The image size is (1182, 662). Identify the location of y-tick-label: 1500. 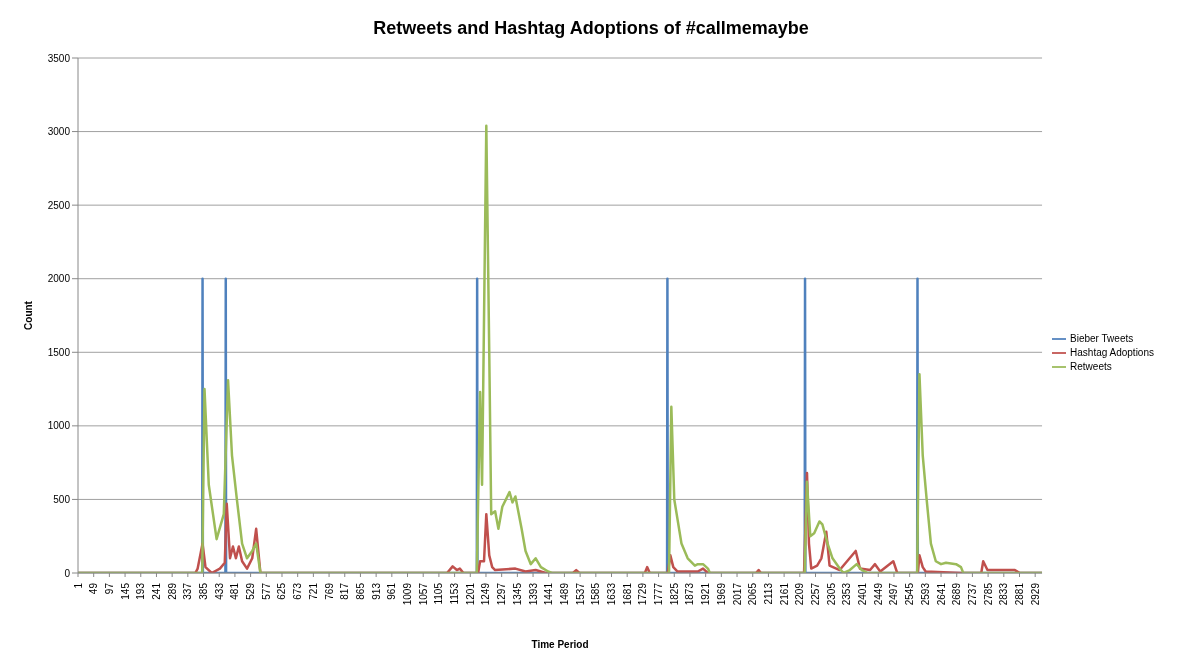
(59, 352).